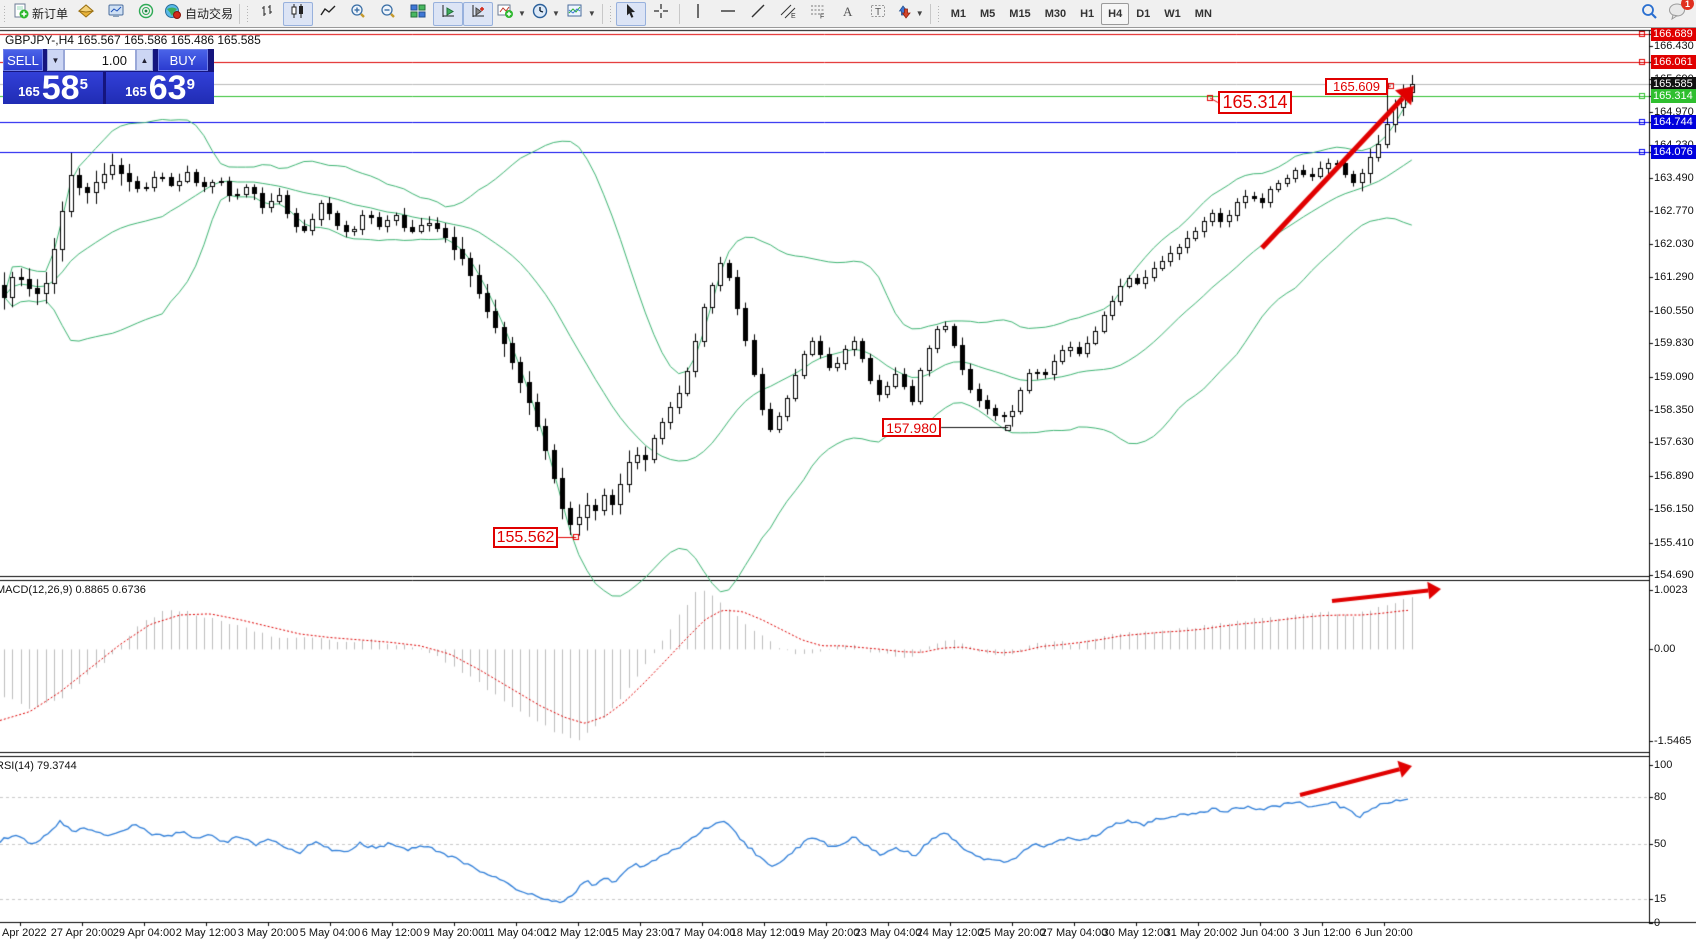 Image resolution: width=1696 pixels, height=944 pixels. What do you see at coordinates (525, 537) in the screenshot?
I see `price-annotation: 155.562` at bounding box center [525, 537].